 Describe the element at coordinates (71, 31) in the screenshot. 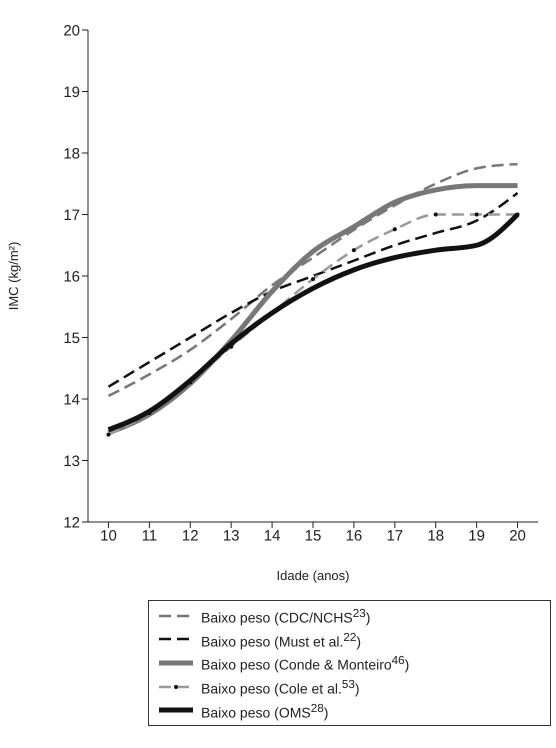

I see `y-tick-label: 20` at that location.